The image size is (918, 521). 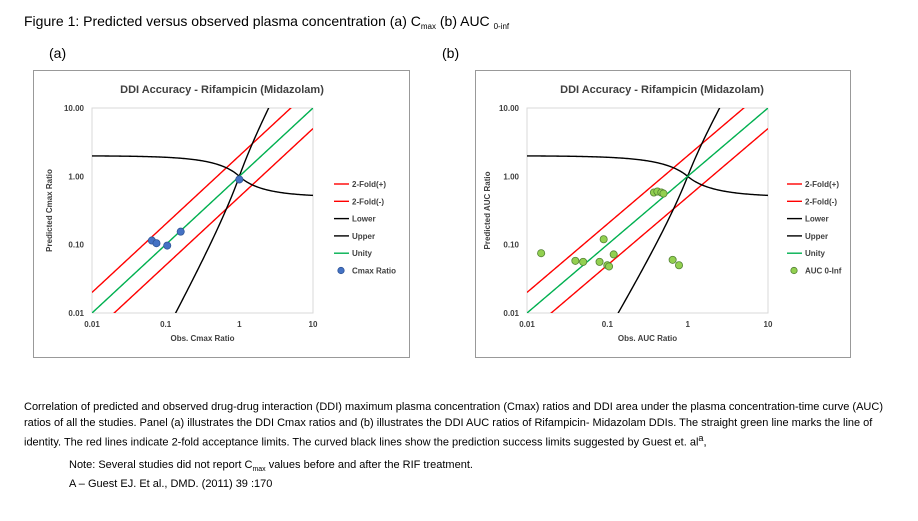 What do you see at coordinates (49, 210) in the screenshot?
I see `y-axis-label: Predicted Cmax Ratio` at bounding box center [49, 210].